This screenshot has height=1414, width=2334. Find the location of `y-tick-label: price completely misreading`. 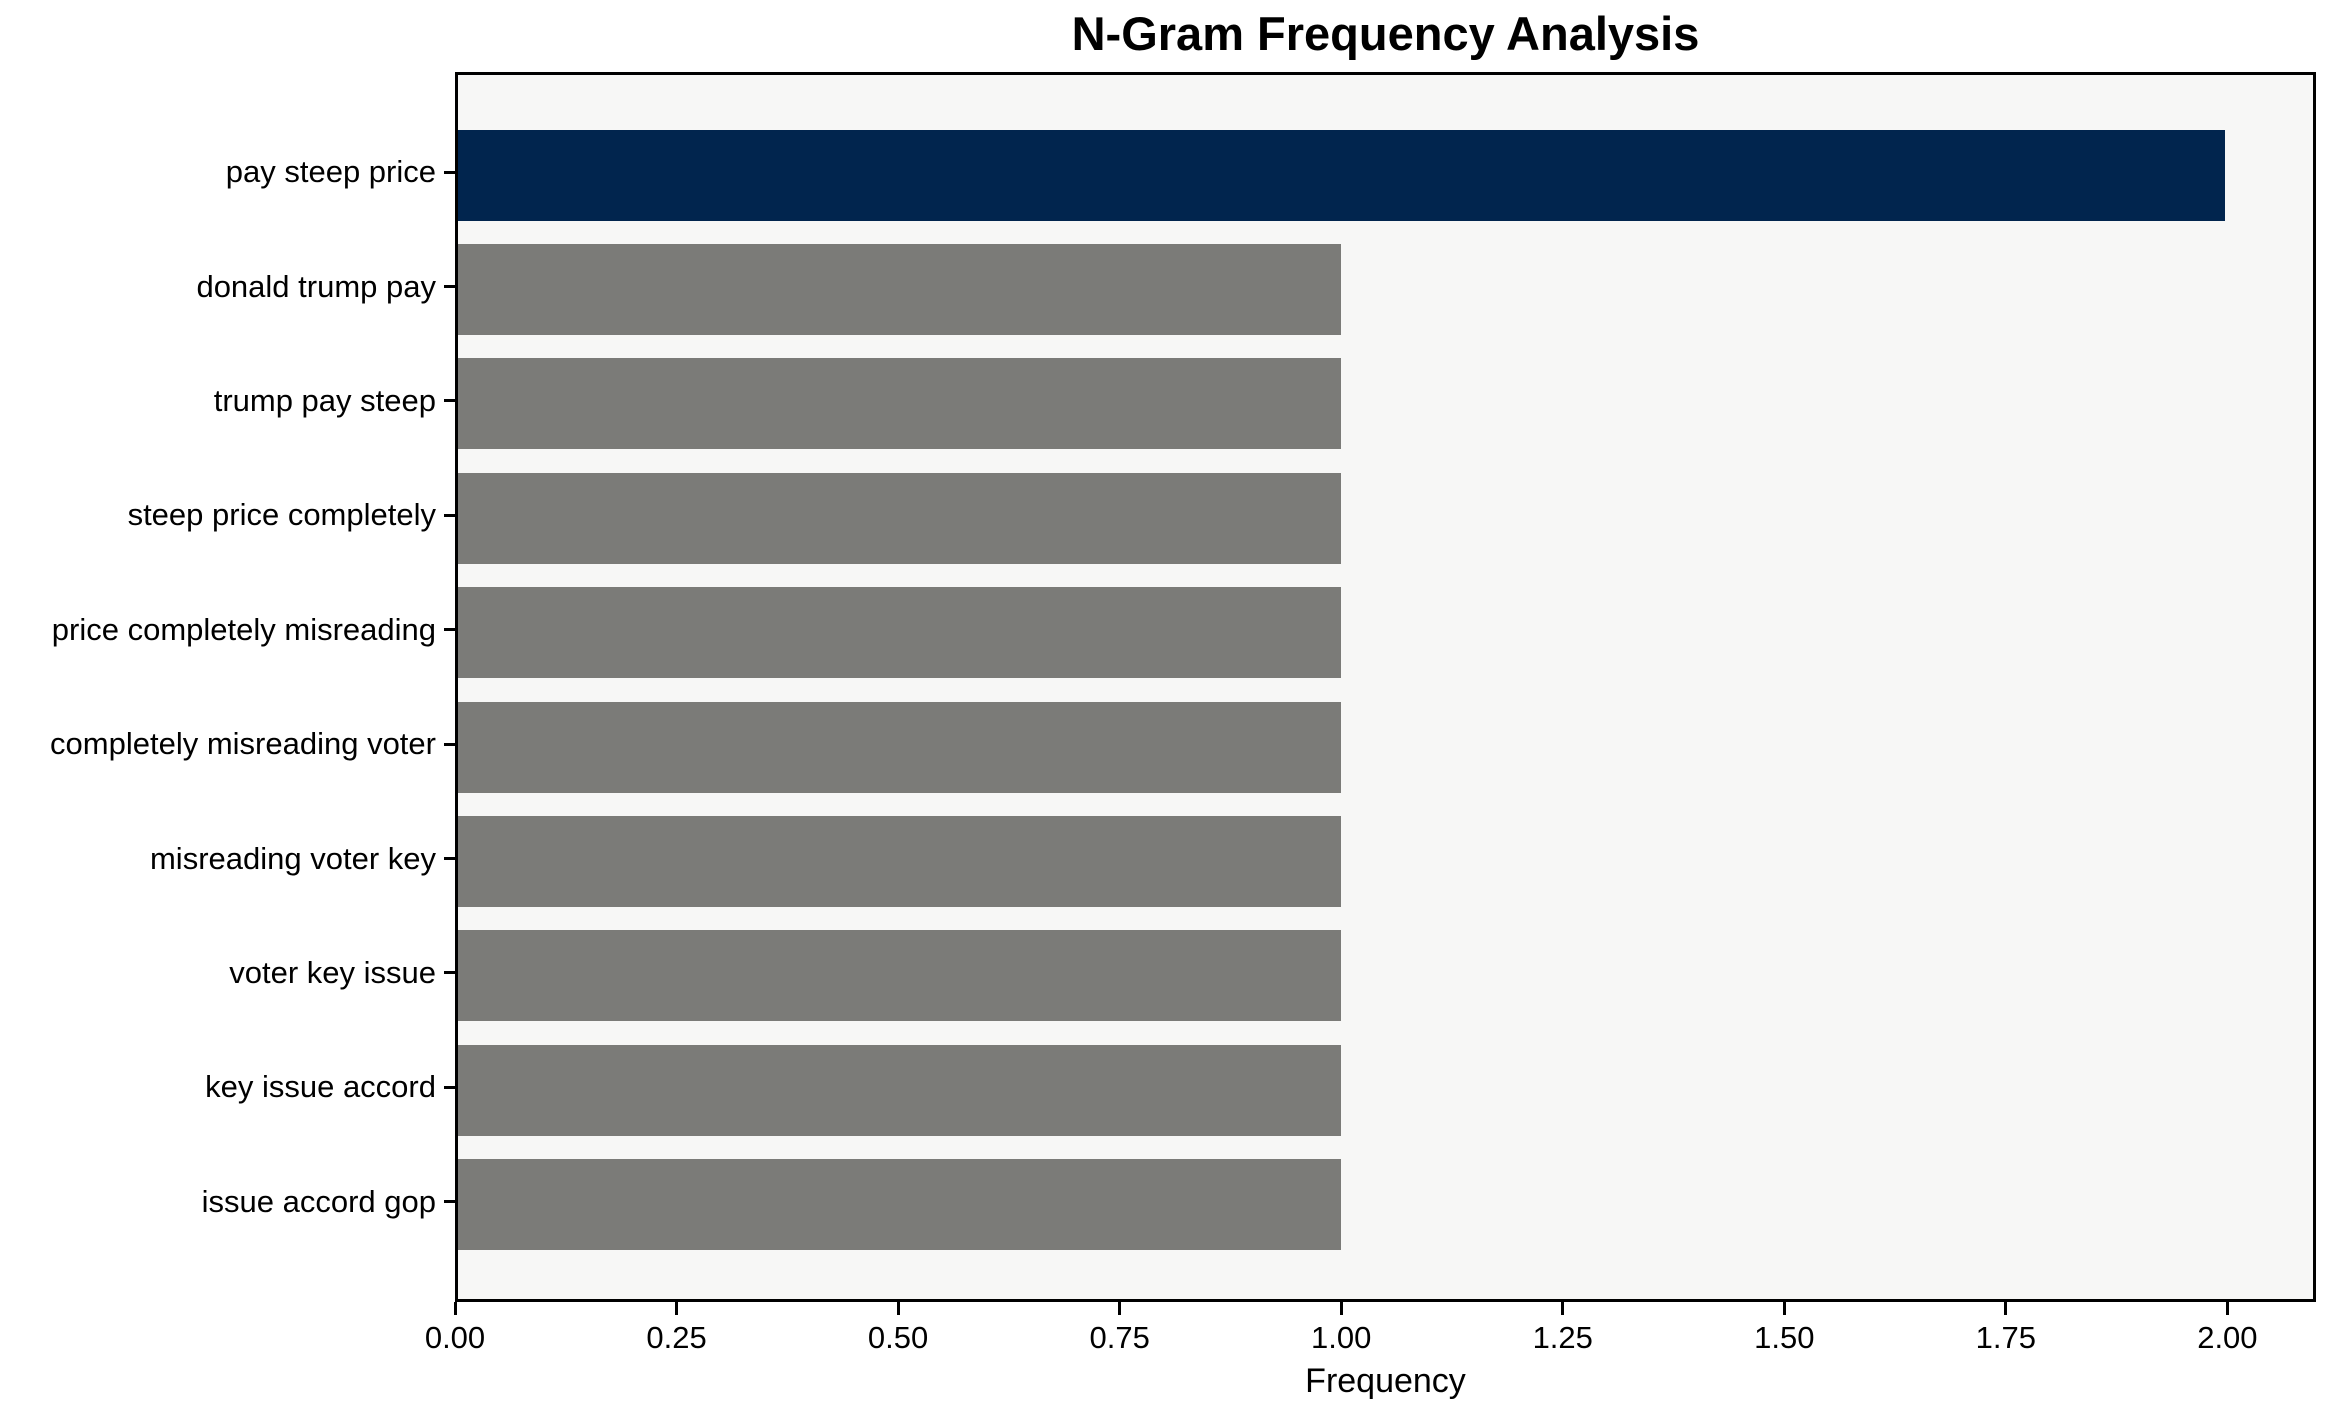

y-tick-label: price completely misreading is located at coordinates (243, 629).